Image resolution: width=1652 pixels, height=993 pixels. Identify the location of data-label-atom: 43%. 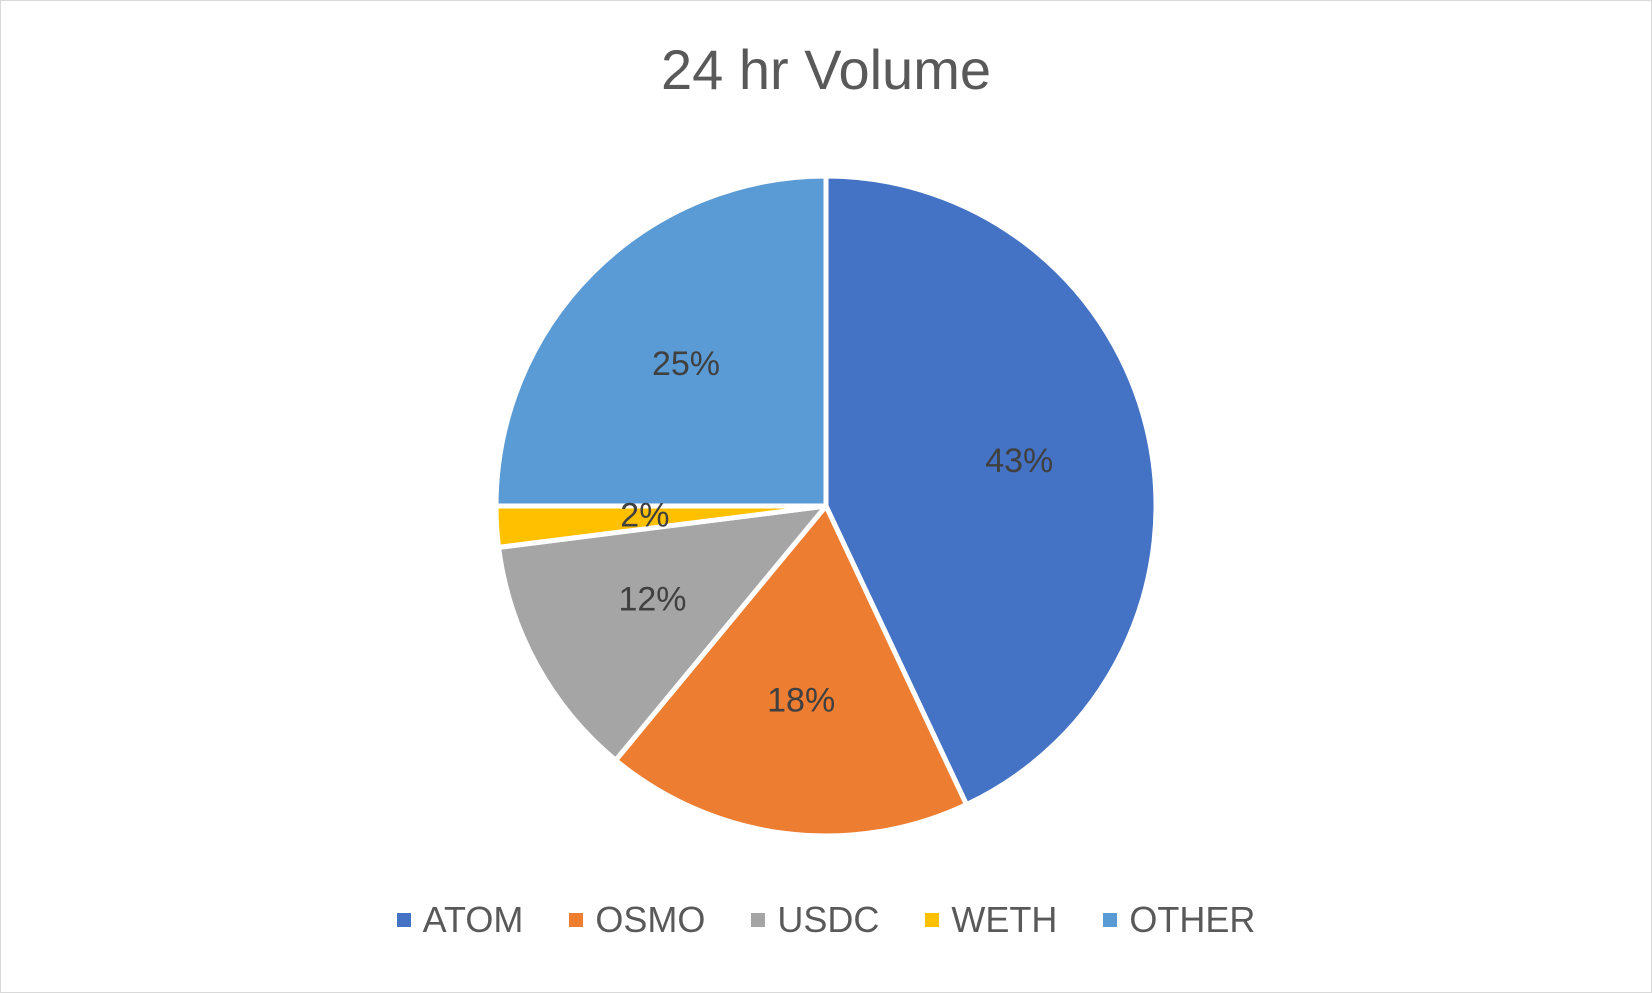
(1019, 461).